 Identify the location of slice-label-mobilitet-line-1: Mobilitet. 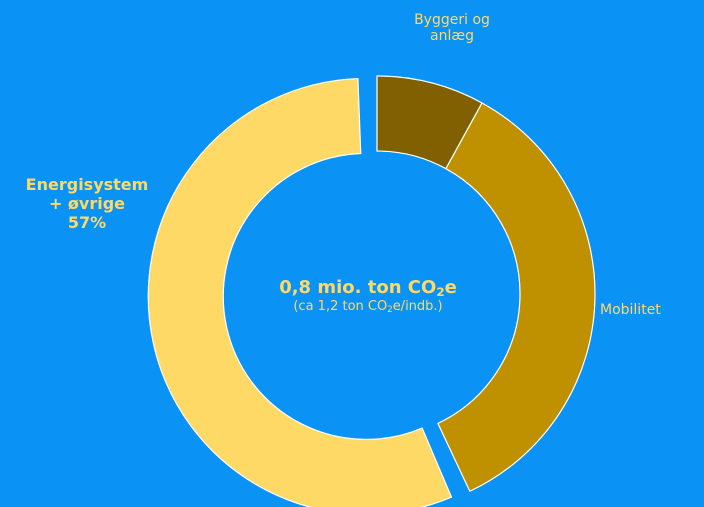
(630, 310).